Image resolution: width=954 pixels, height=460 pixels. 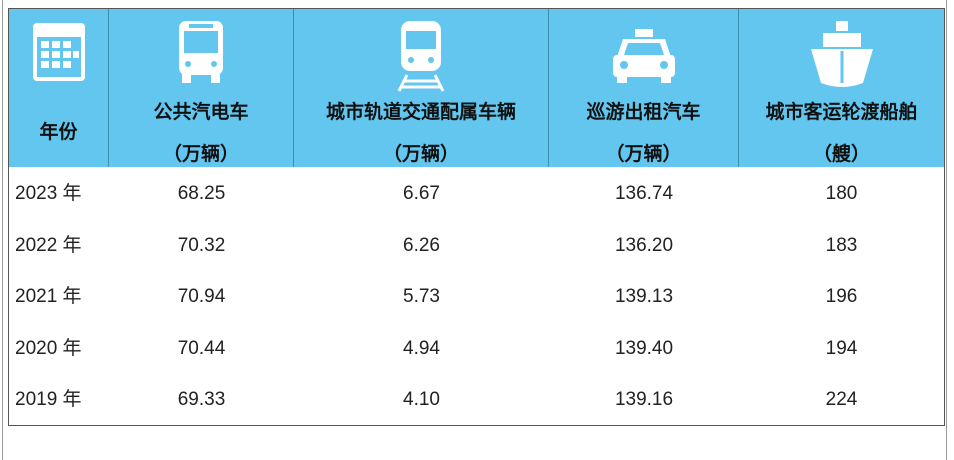 I want to click on value-cell: 68.25, so click(x=201, y=193).